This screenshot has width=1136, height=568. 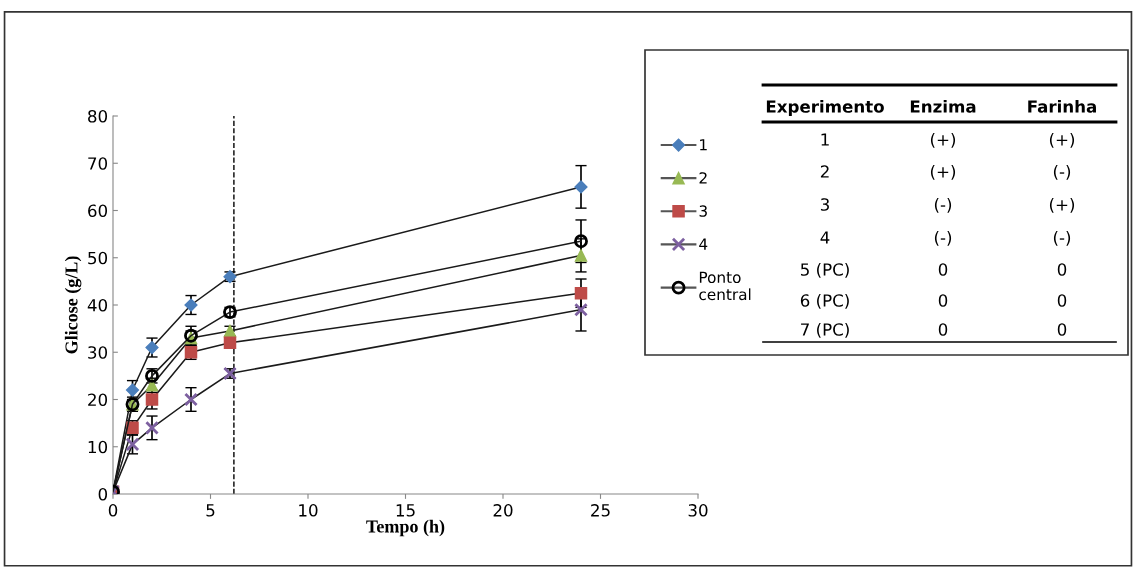 What do you see at coordinates (97, 305) in the screenshot?
I see `y-tick-label: 40` at bounding box center [97, 305].